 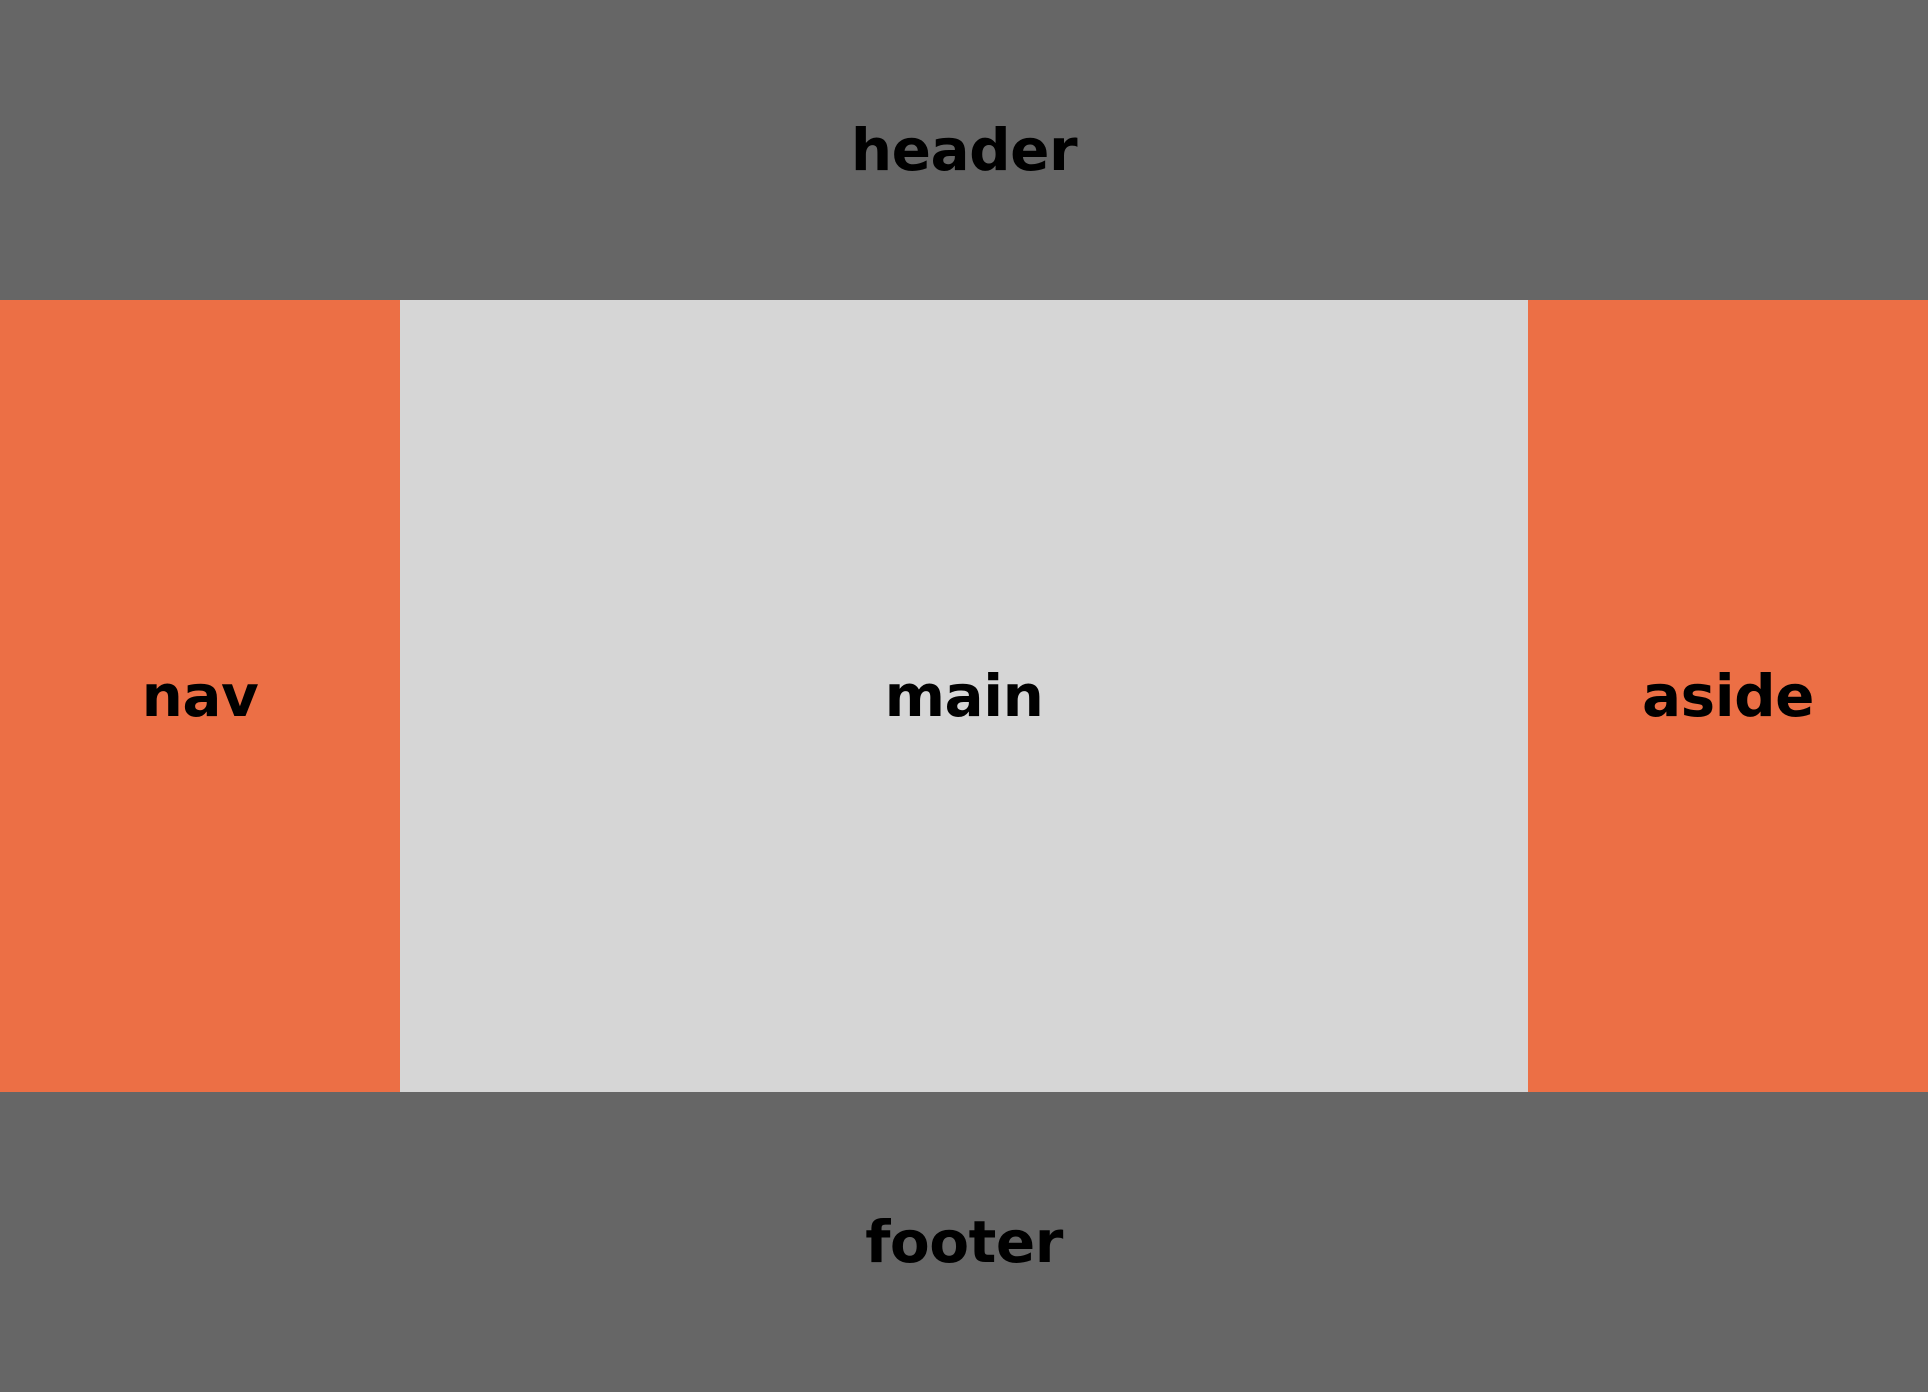 I want to click on footer-label: footer, so click(x=964, y=1242).